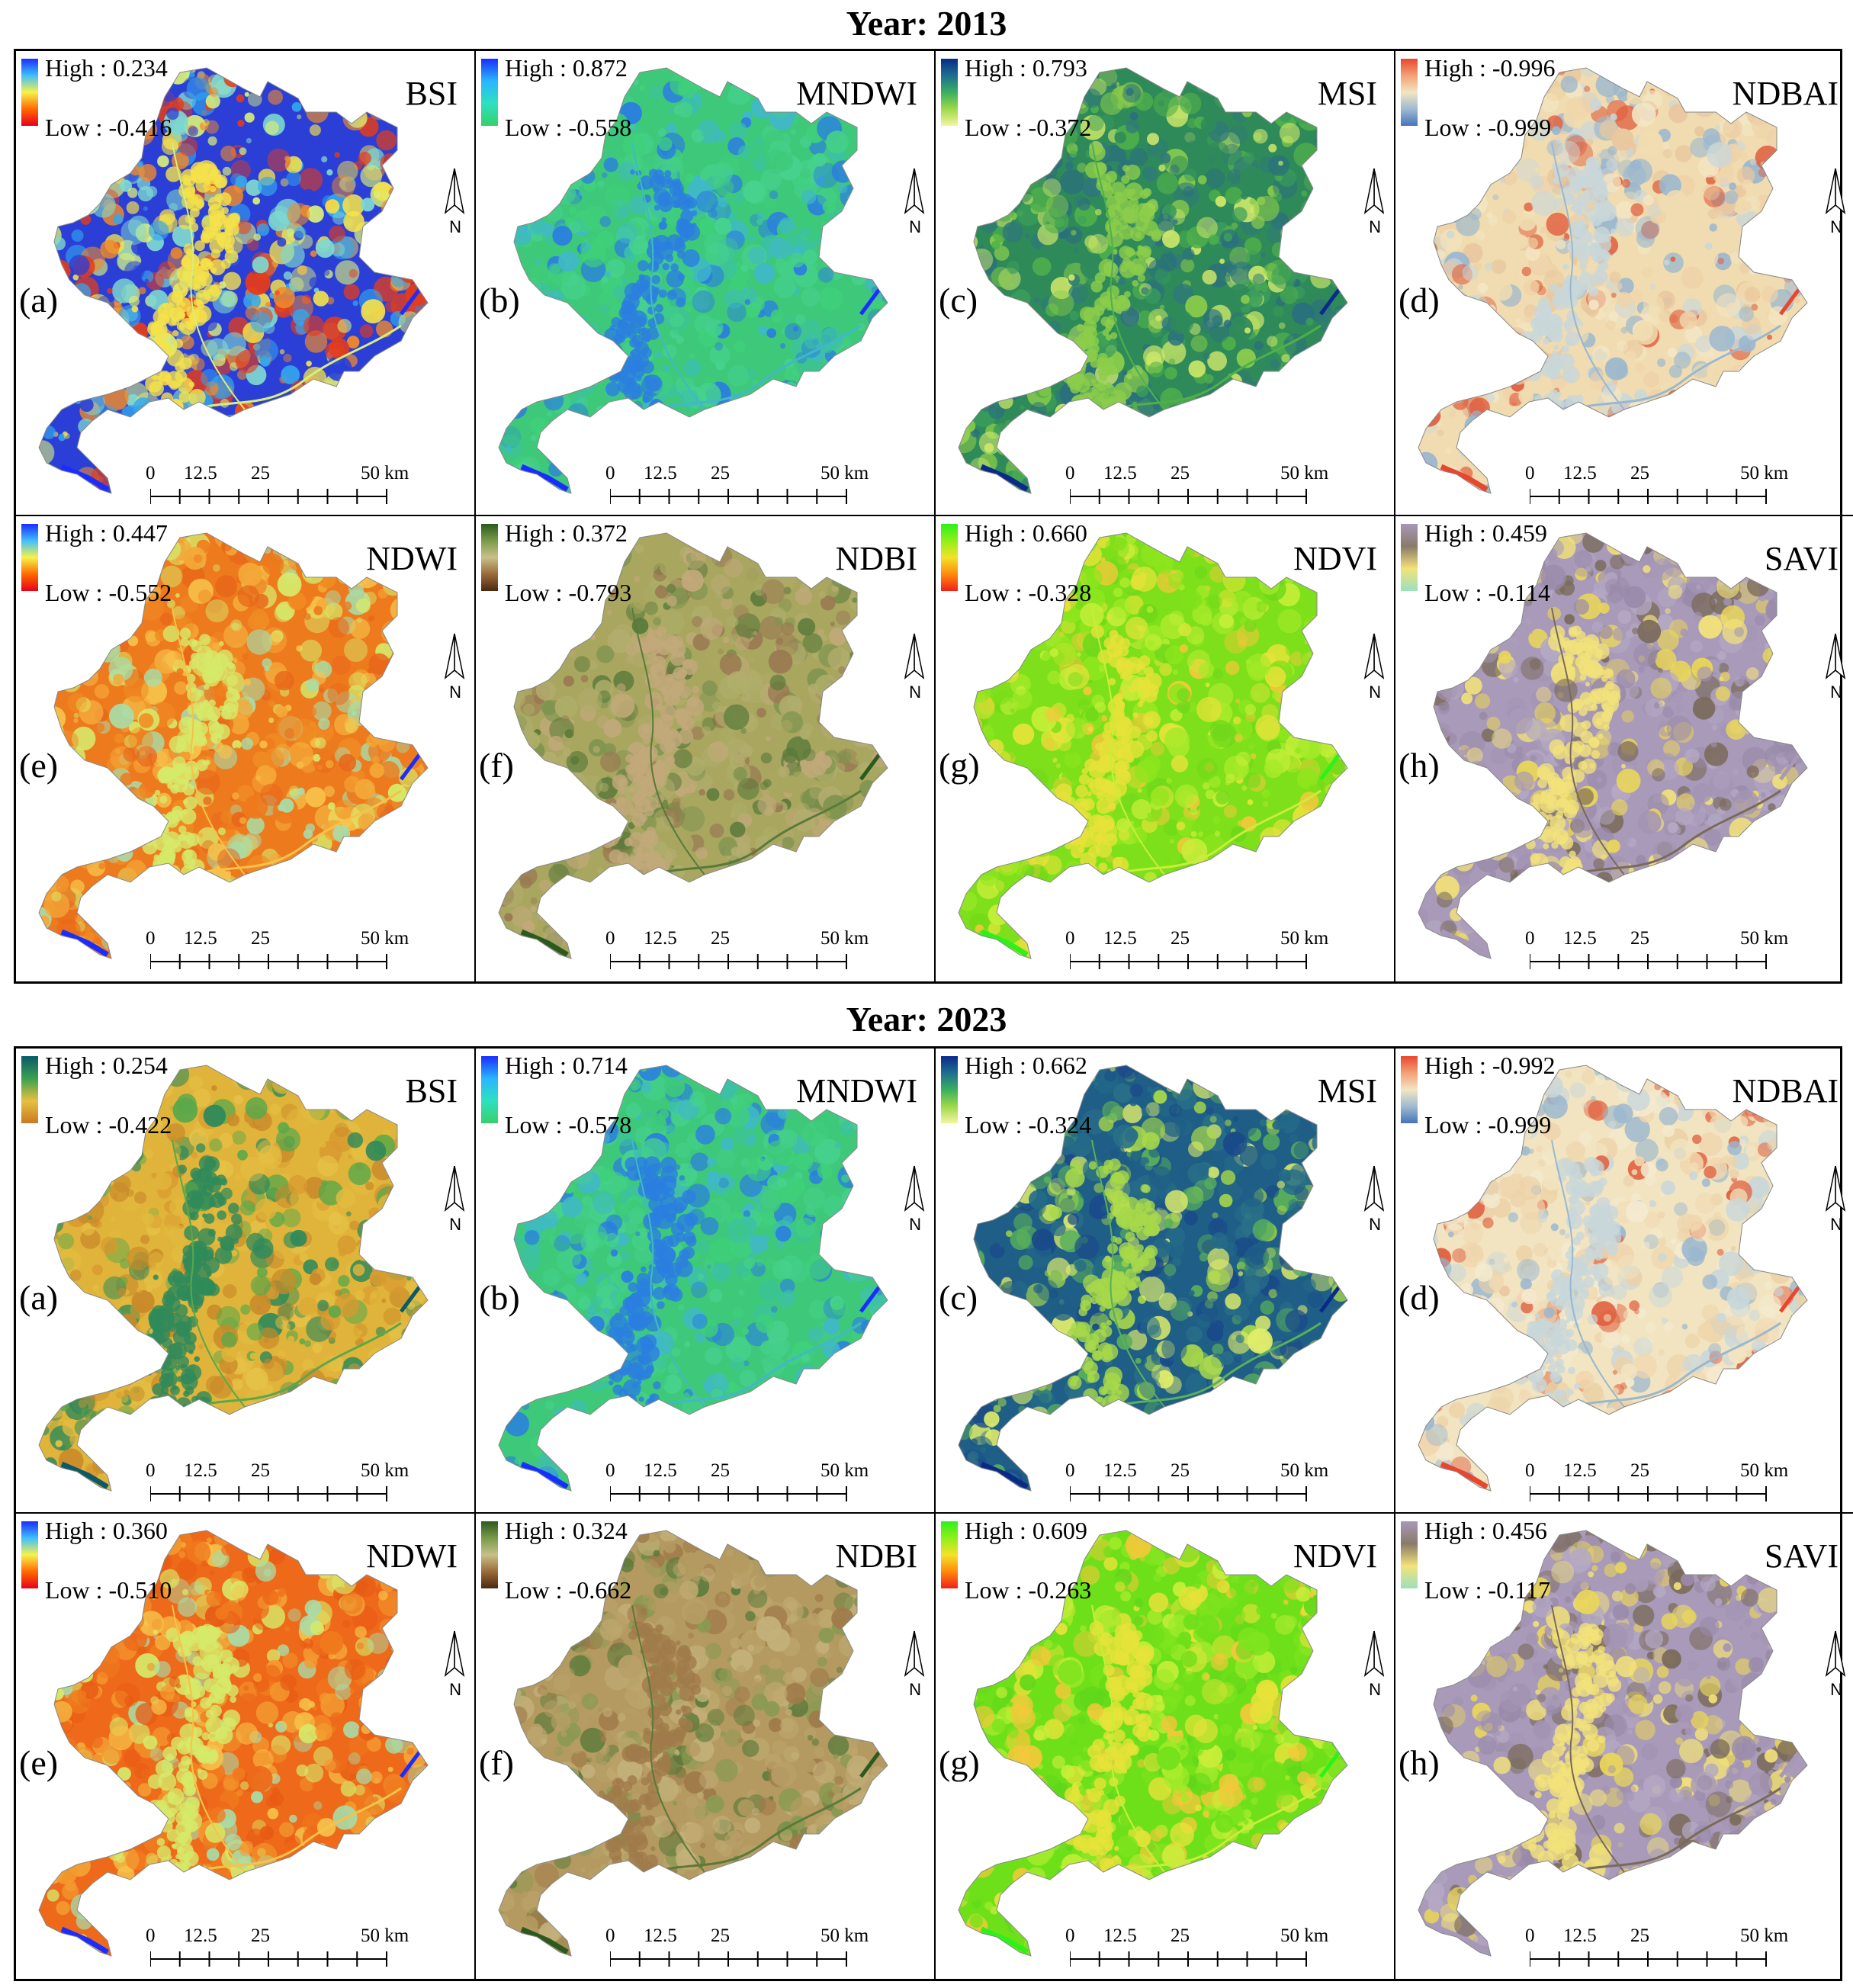 Image resolution: width=1853 pixels, height=1988 pixels. I want to click on index-name: MSI, so click(1347, 93).